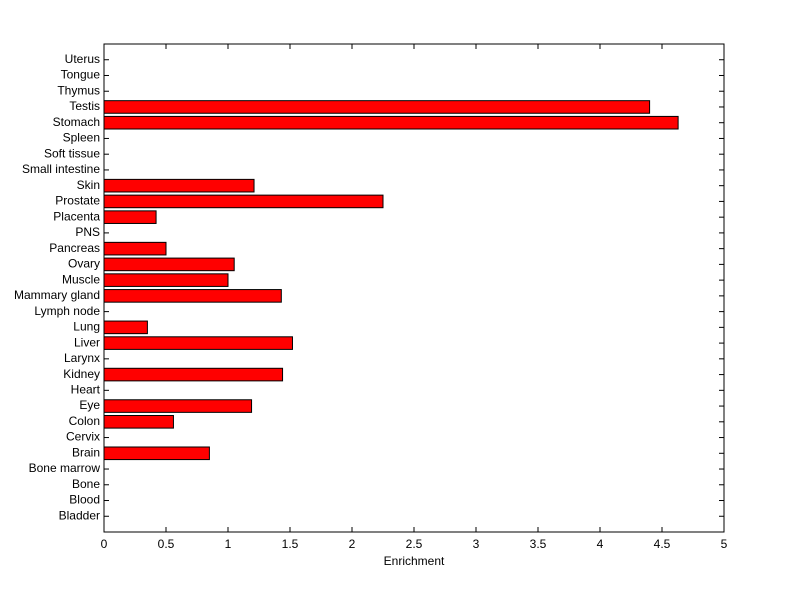  I want to click on y-tick-label: Placenta, so click(76, 216).